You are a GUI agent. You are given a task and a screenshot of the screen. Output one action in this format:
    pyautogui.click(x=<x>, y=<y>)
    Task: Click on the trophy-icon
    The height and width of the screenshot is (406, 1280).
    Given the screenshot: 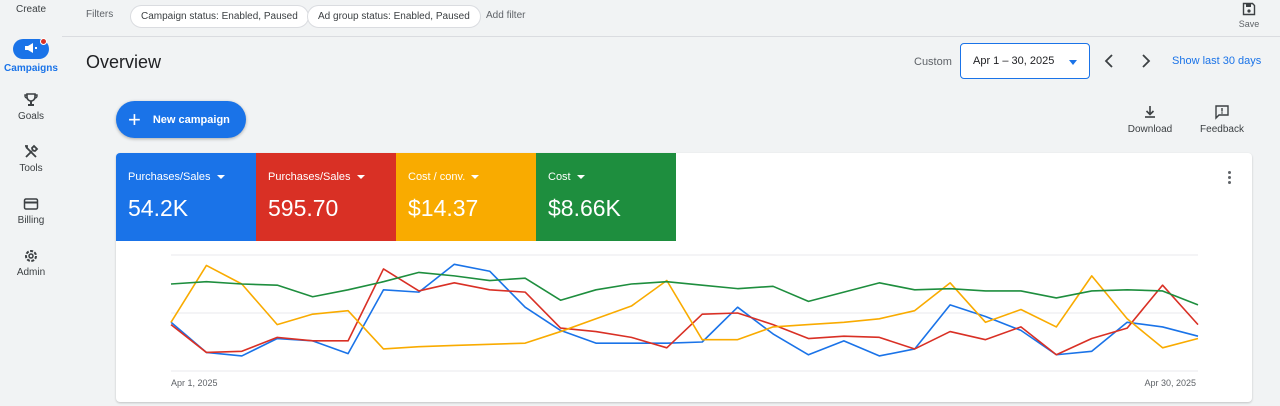 What is the action you would take?
    pyautogui.click(x=31, y=99)
    